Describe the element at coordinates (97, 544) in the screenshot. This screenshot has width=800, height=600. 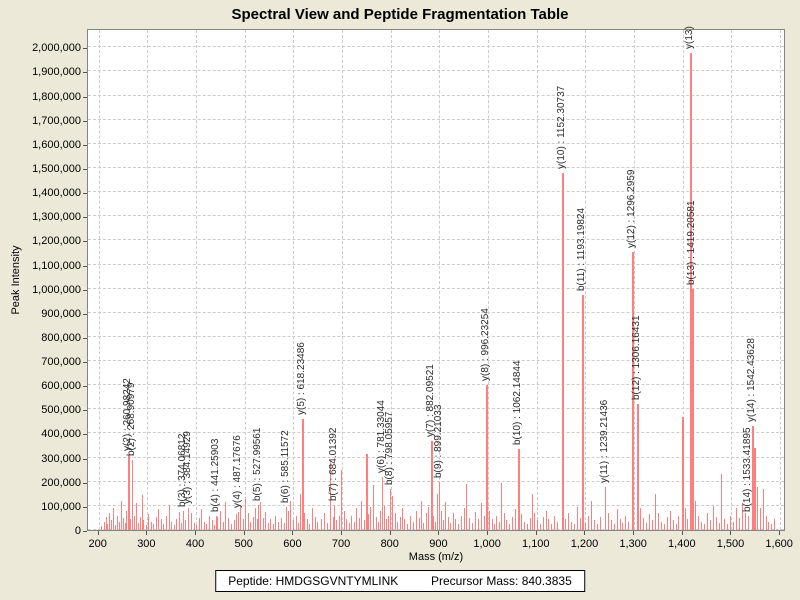
I see `x-tick-label: 200` at that location.